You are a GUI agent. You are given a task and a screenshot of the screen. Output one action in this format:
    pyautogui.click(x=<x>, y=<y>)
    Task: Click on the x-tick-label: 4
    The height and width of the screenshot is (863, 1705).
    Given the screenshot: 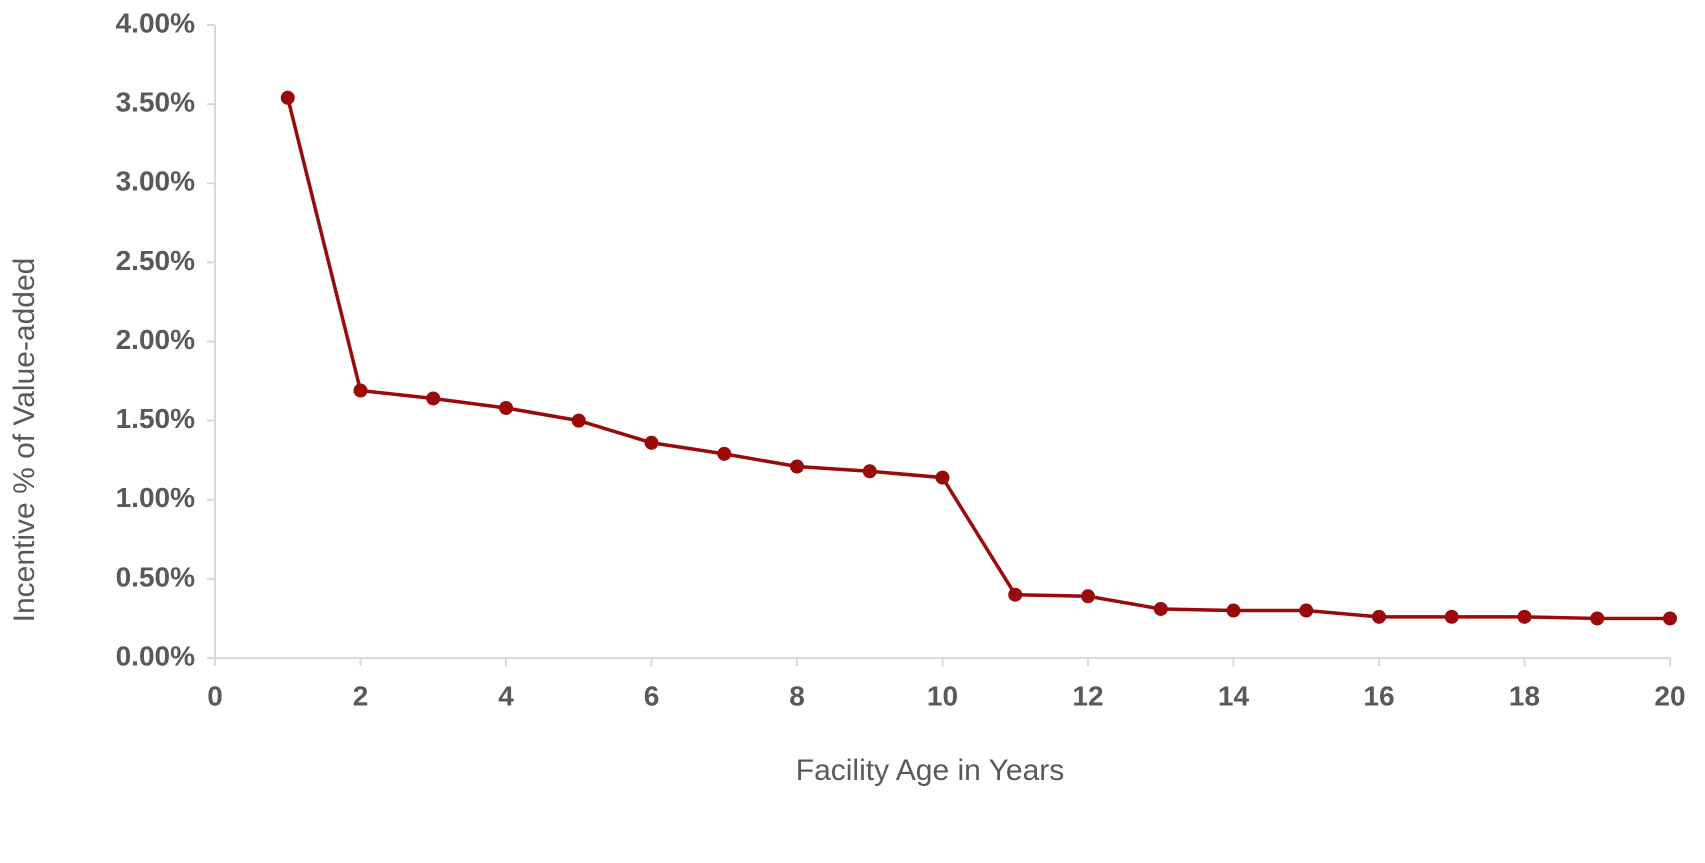 What is the action you would take?
    pyautogui.click(x=506, y=695)
    